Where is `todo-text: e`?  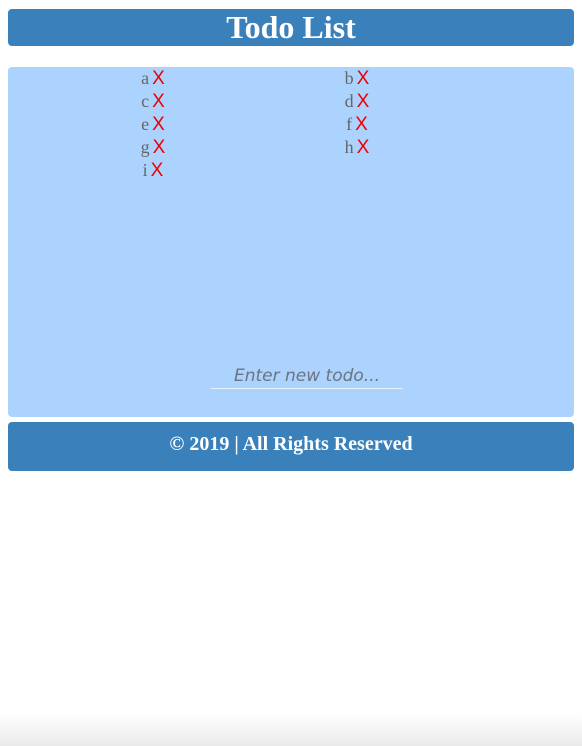
todo-text: e is located at coordinates (145, 124).